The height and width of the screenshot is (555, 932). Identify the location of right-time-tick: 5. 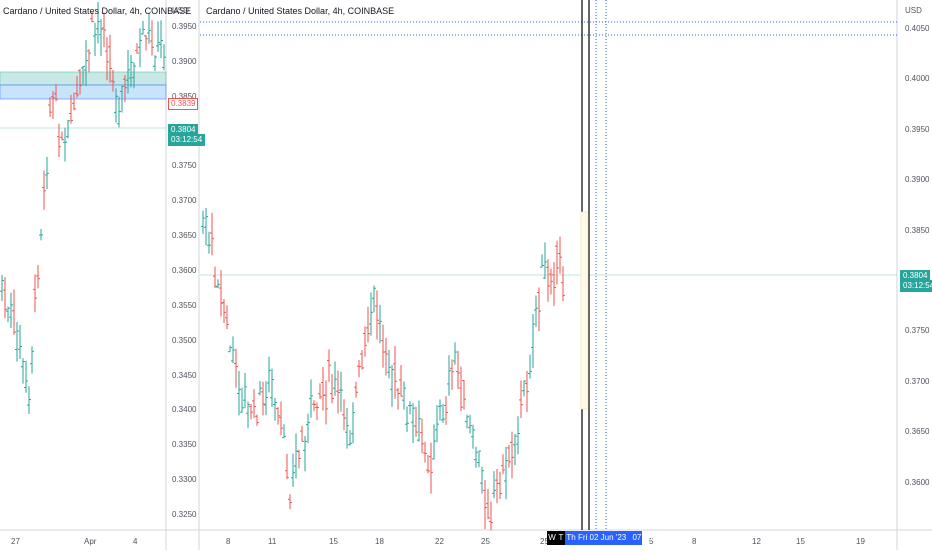
(651, 541).